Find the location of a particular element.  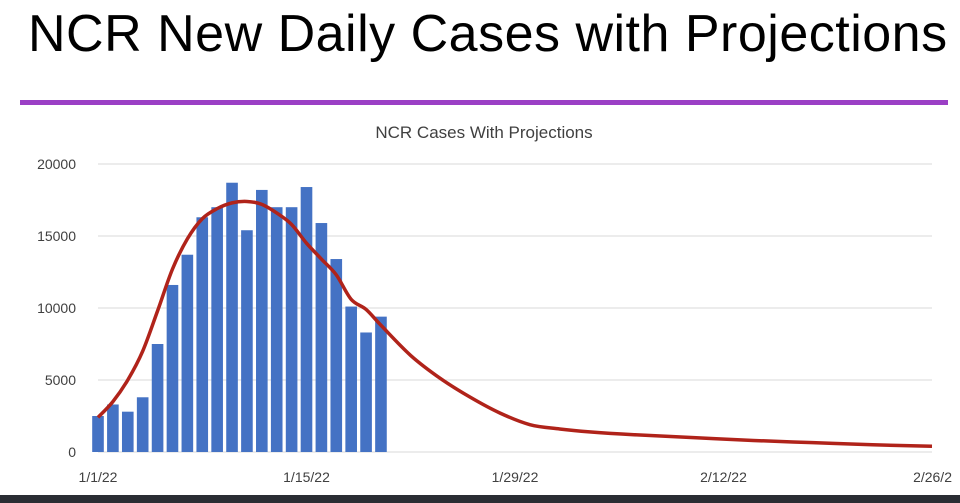

title-accent-rule is located at coordinates (484, 102).